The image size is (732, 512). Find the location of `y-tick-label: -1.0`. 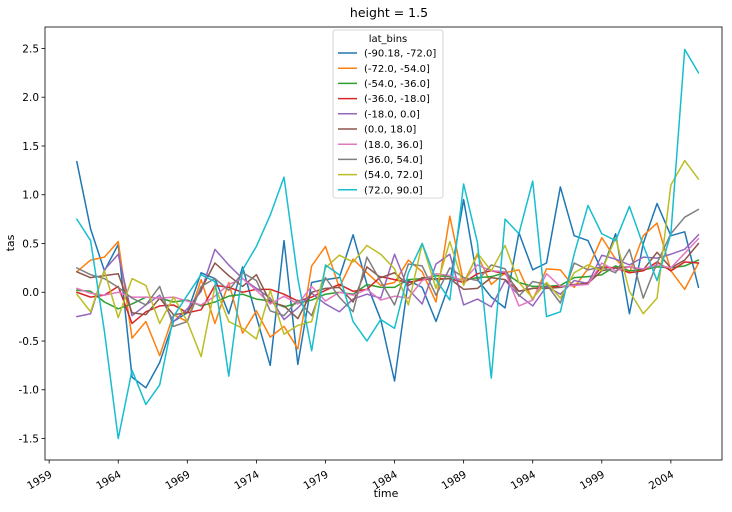

y-tick-label: -1.0 is located at coordinates (29, 391).